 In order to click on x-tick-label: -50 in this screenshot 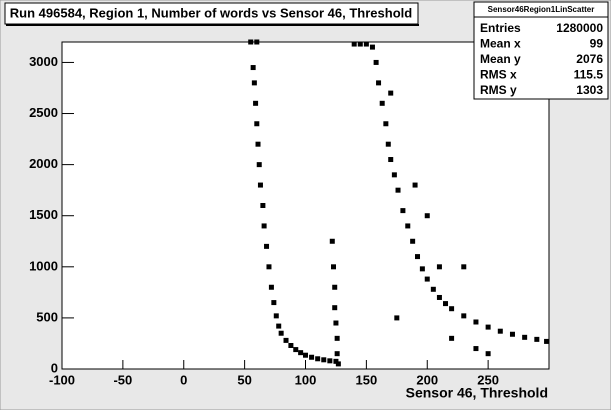, I will do `click(122, 379)`.